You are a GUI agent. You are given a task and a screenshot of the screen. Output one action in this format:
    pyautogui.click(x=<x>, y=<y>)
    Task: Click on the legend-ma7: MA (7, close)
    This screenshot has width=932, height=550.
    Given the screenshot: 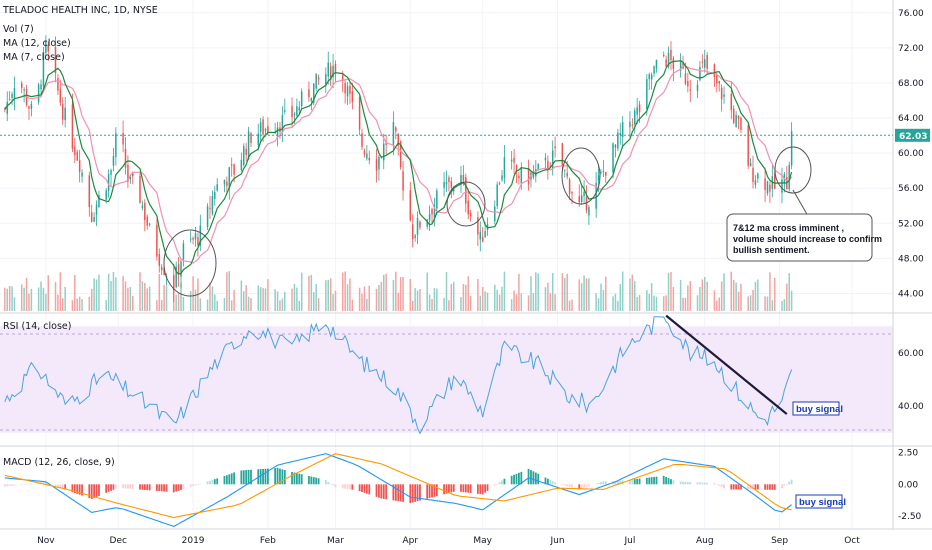 What is the action you would take?
    pyautogui.click(x=34, y=57)
    